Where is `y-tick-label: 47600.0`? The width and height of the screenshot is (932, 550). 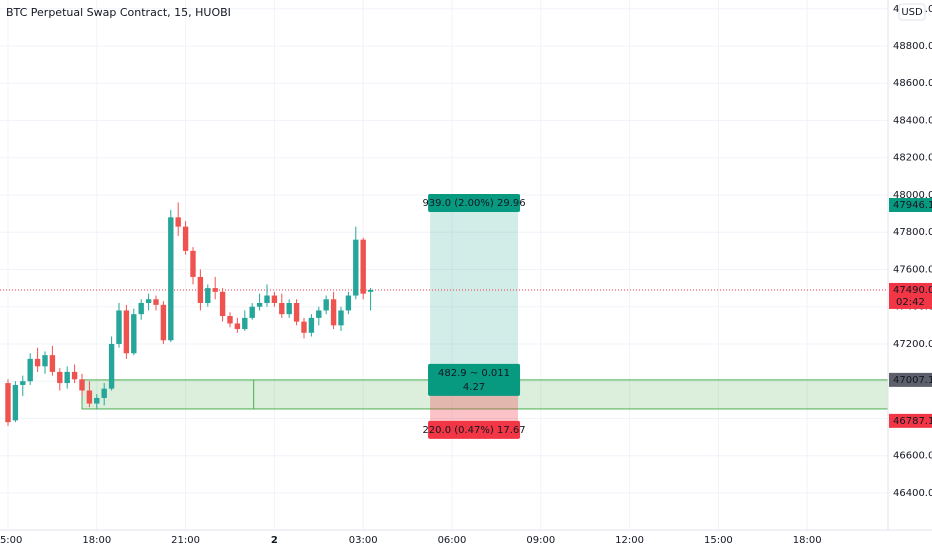
y-tick-label: 47600.0 is located at coordinates (912, 269).